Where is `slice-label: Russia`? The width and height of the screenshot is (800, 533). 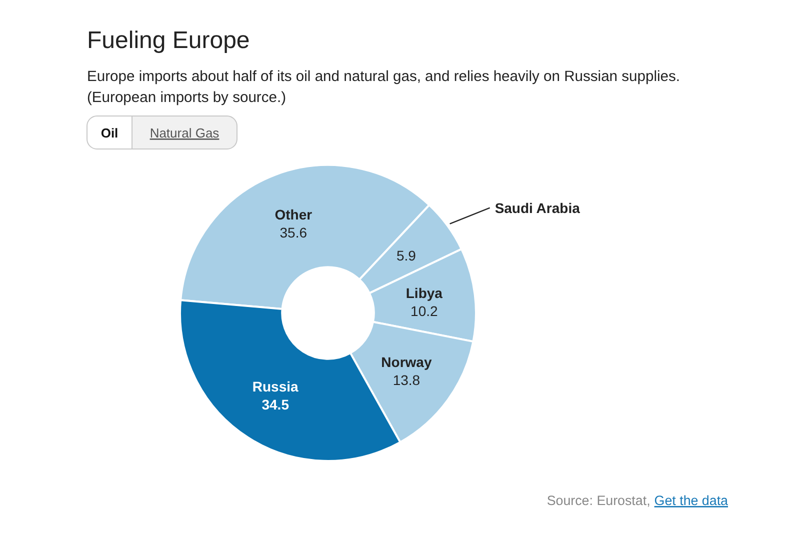
slice-label: Russia is located at coordinates (275, 386).